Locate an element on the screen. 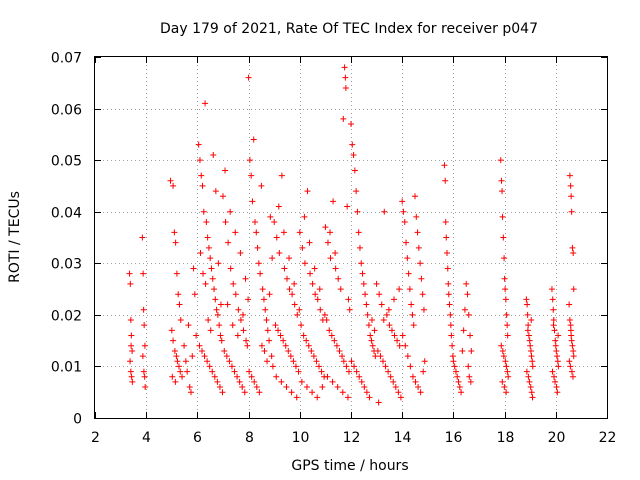 The width and height of the screenshot is (640, 480). x-tick-label: 22 is located at coordinates (608, 438).